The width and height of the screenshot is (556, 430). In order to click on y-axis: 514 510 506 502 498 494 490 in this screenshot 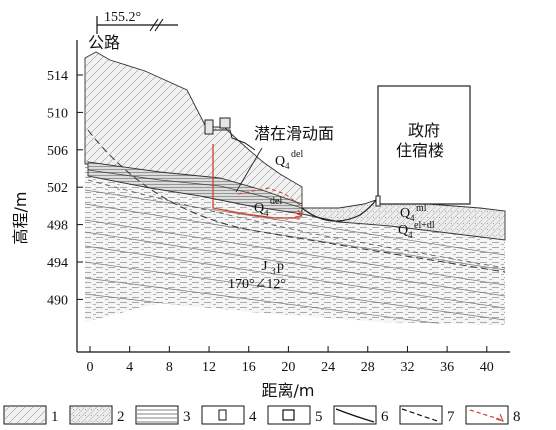, I will do `click(65, 196)`.